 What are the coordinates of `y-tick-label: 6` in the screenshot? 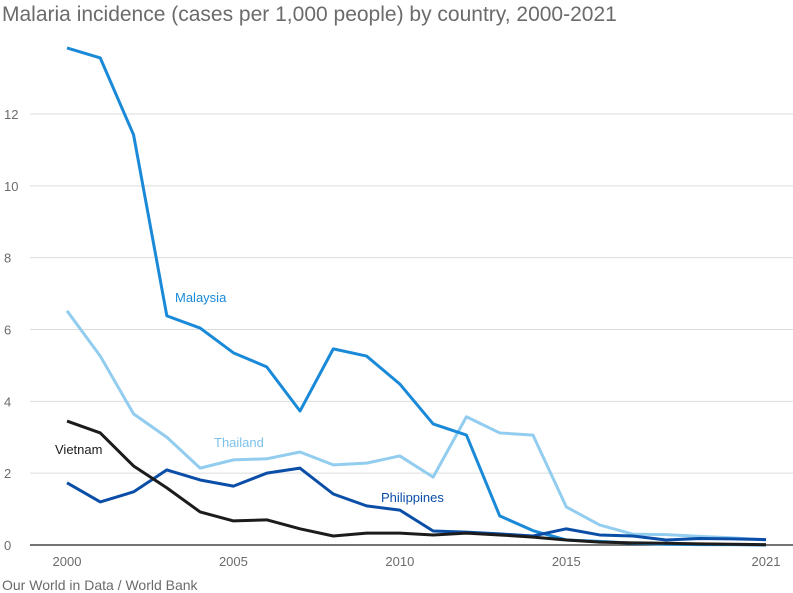 It's located at (7, 330).